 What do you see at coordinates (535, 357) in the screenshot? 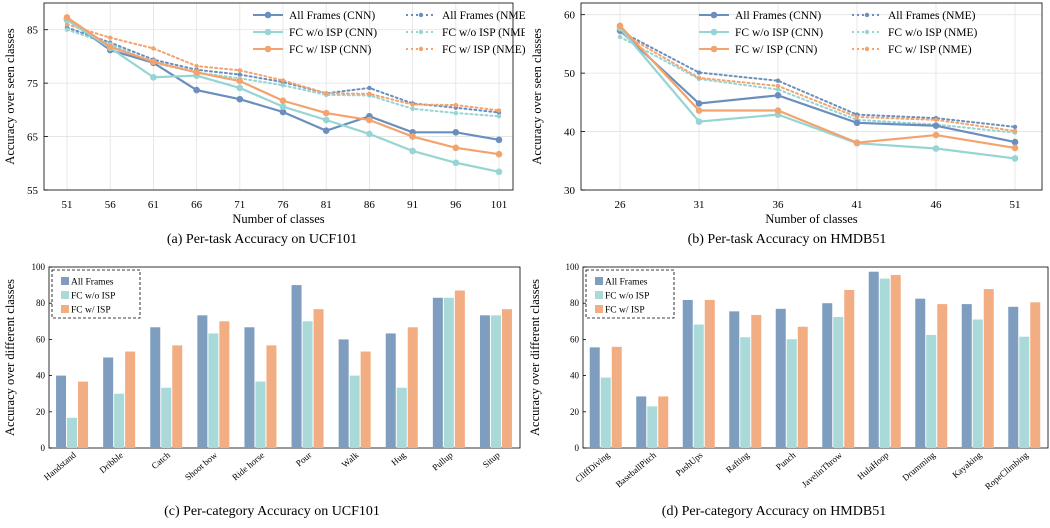
I see `y-axis-label: Accuracy over different classes` at bounding box center [535, 357].